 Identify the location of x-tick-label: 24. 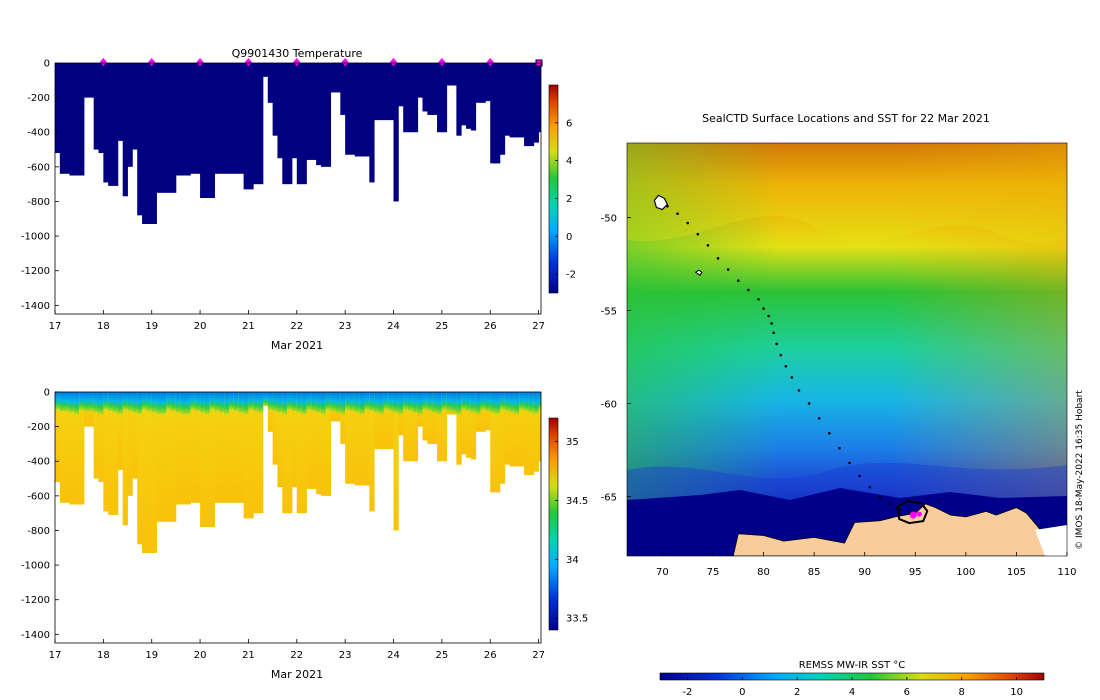
(393, 326).